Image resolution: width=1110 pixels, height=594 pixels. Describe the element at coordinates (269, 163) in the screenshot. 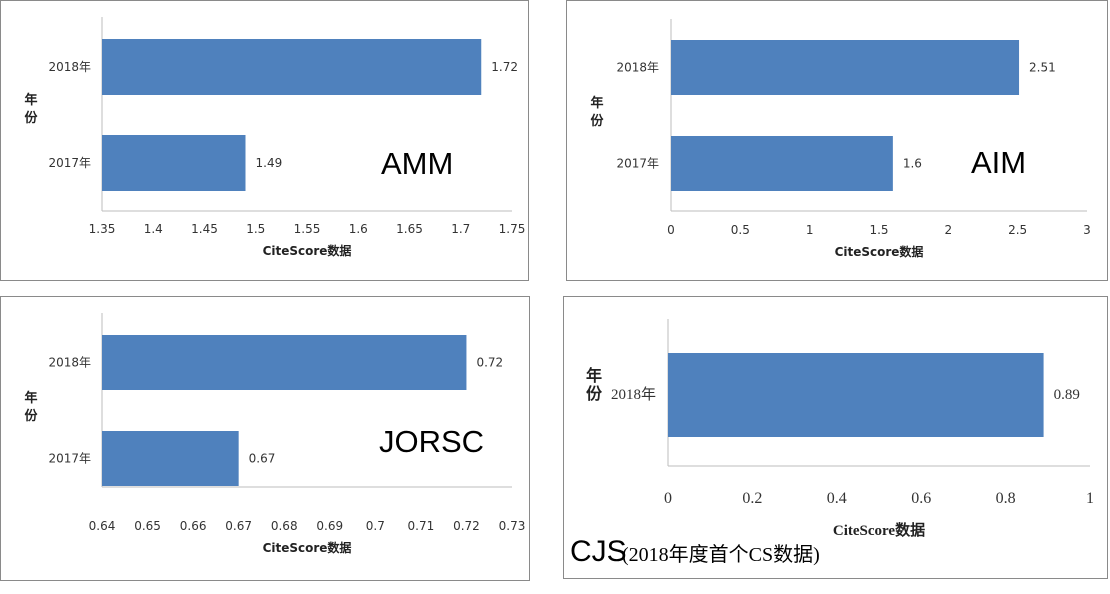

I see `data-label: 1.49` at that location.